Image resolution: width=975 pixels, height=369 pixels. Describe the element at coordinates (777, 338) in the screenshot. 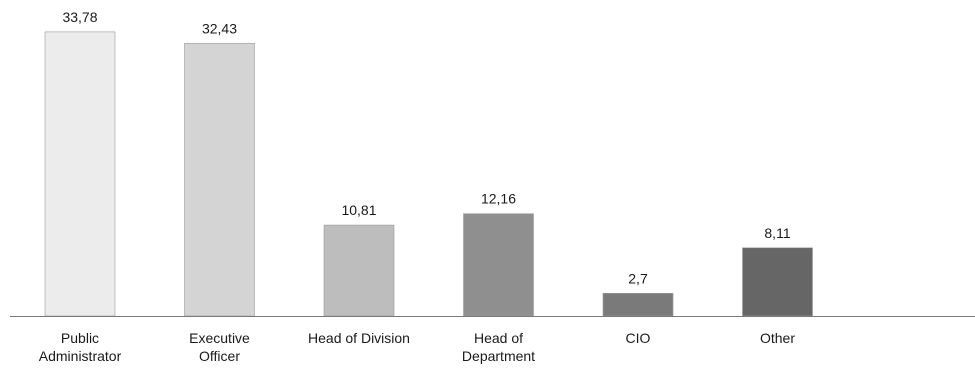

I see `category-label-5: Other` at that location.